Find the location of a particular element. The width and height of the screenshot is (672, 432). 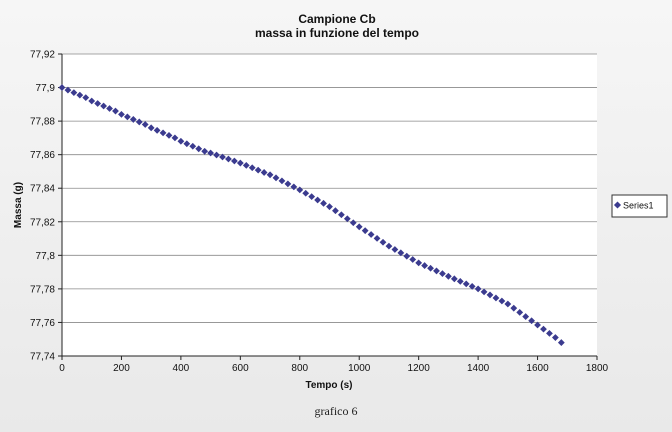

y-tick-label: 77,82 is located at coordinates (42, 222).